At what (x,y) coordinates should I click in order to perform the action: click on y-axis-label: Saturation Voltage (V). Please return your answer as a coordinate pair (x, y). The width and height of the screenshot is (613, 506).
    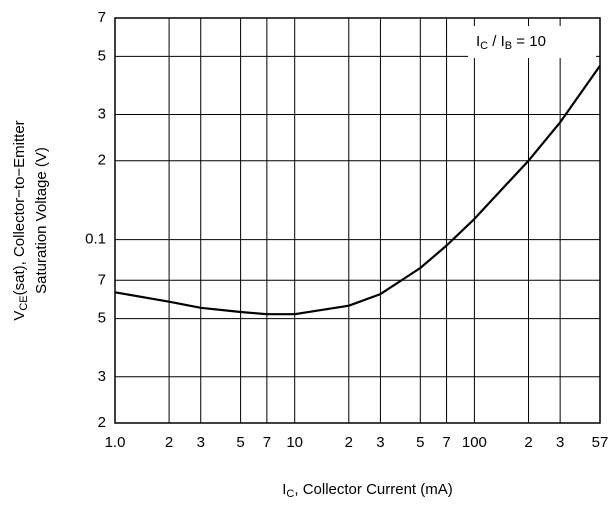
    Looking at the image, I should click on (41, 220).